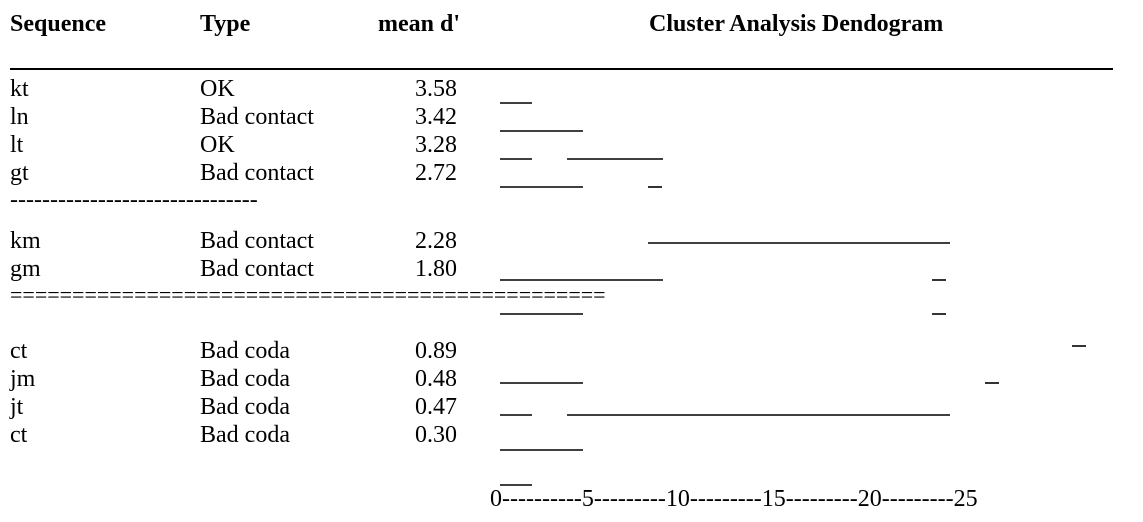  Describe the element at coordinates (436, 407) in the screenshot. I see `cell-mean-d: 0.47` at that location.